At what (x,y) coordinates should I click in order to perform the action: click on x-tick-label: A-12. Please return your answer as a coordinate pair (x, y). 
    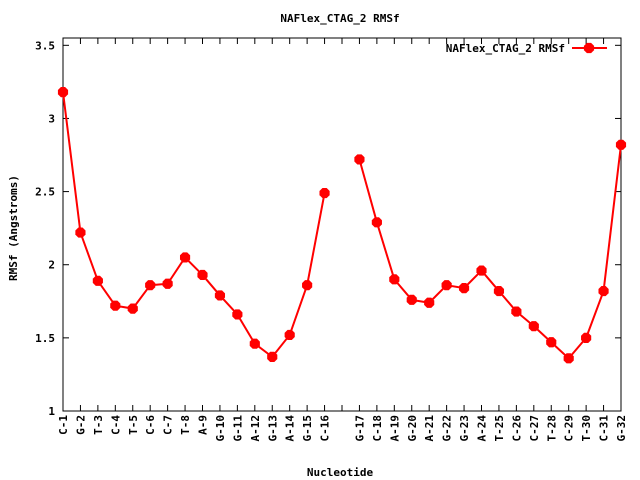
    Looking at the image, I should click on (255, 428).